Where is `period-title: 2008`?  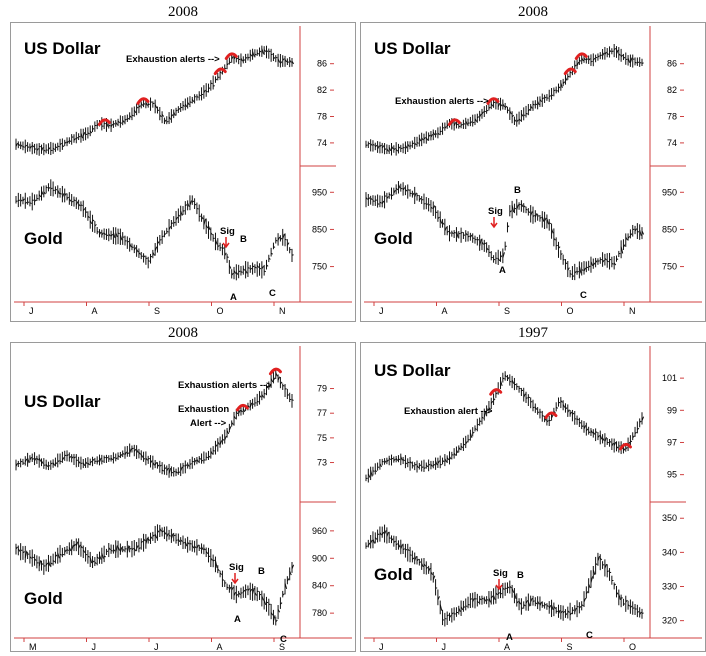 period-title: 2008 is located at coordinates (533, 12).